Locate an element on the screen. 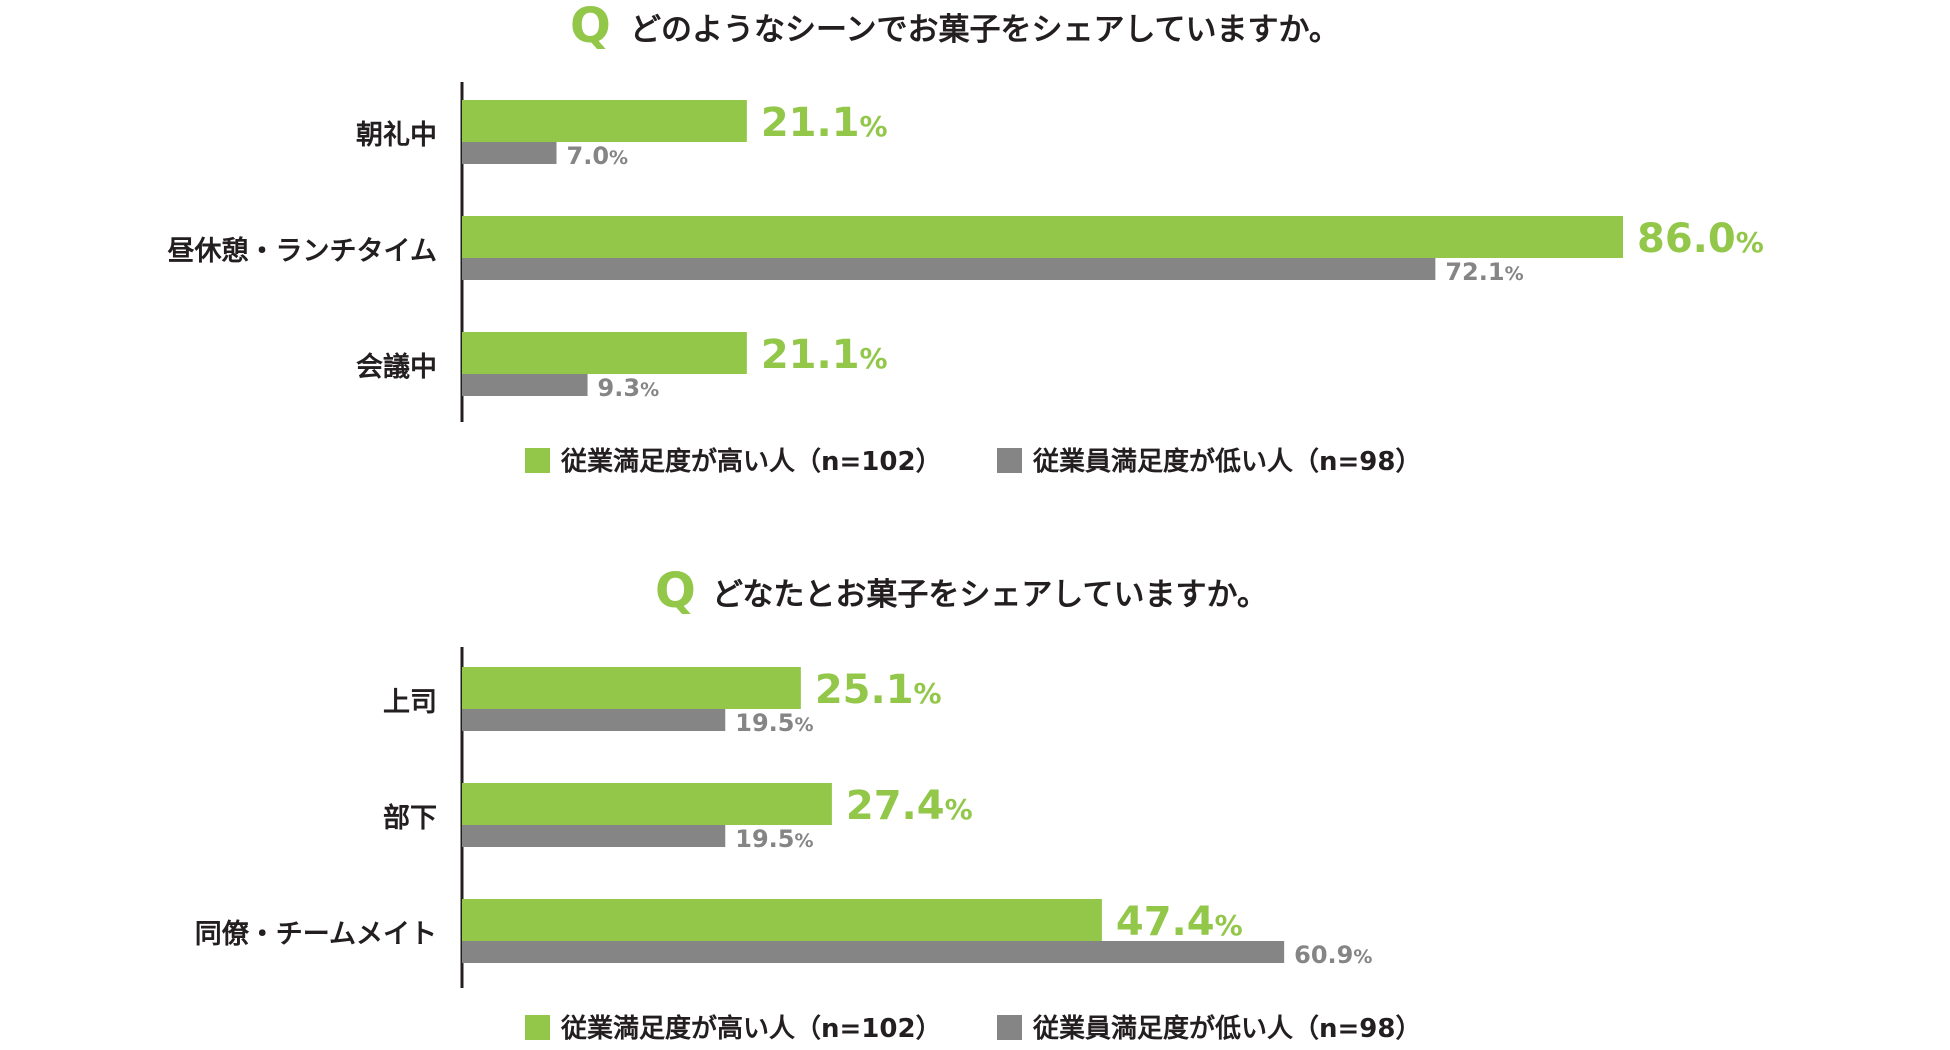 This screenshot has height=1050, width=1950. chart-title: どのようなシーンでお菓子をシェアしていますか。 is located at coordinates (985, 30).